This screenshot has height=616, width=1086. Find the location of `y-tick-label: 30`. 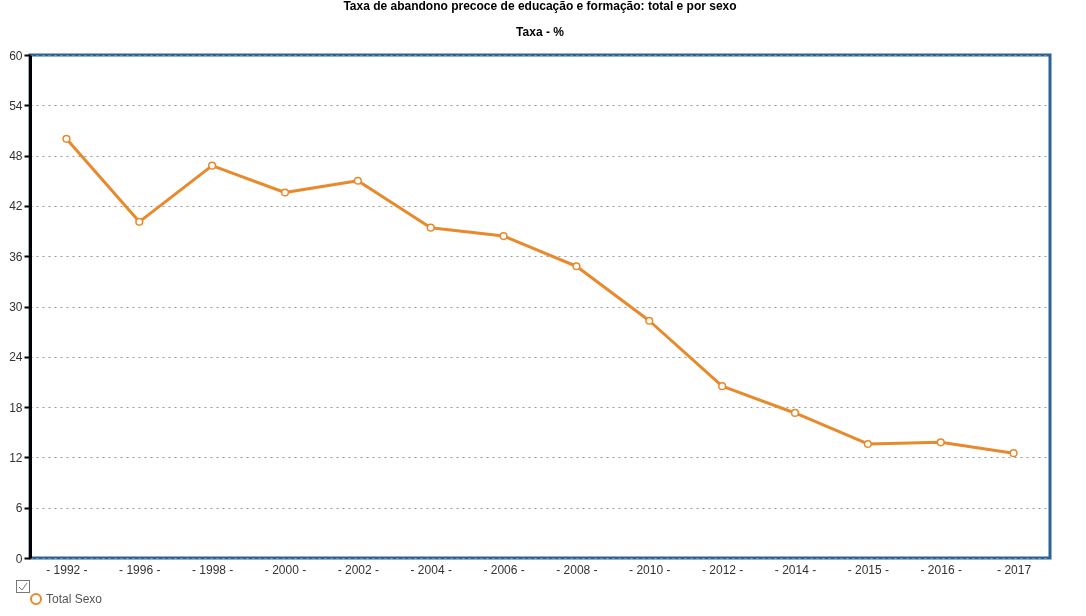

y-tick-label: 30 is located at coordinates (16, 307).